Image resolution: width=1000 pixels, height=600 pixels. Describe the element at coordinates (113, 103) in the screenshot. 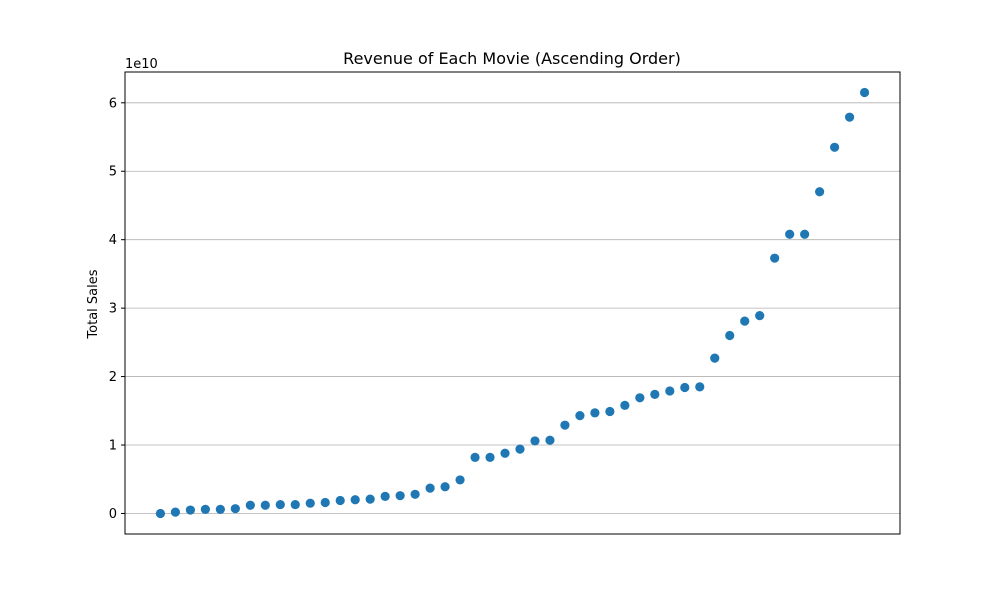

I see `y-axis-tick-label: 6` at that location.